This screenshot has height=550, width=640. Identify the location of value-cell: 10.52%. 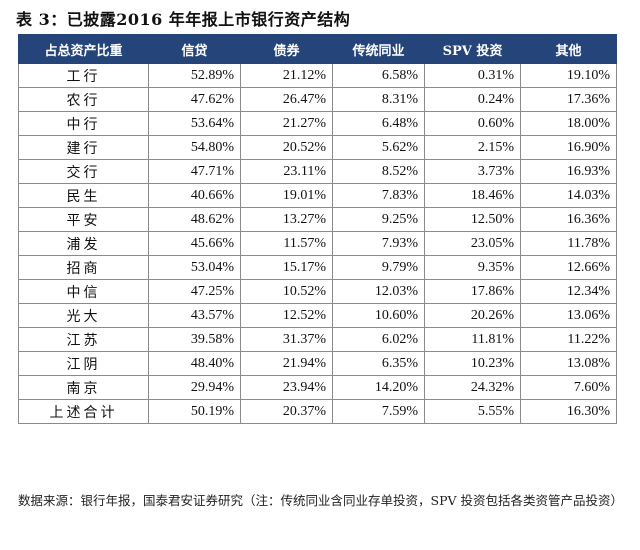
(286, 291).